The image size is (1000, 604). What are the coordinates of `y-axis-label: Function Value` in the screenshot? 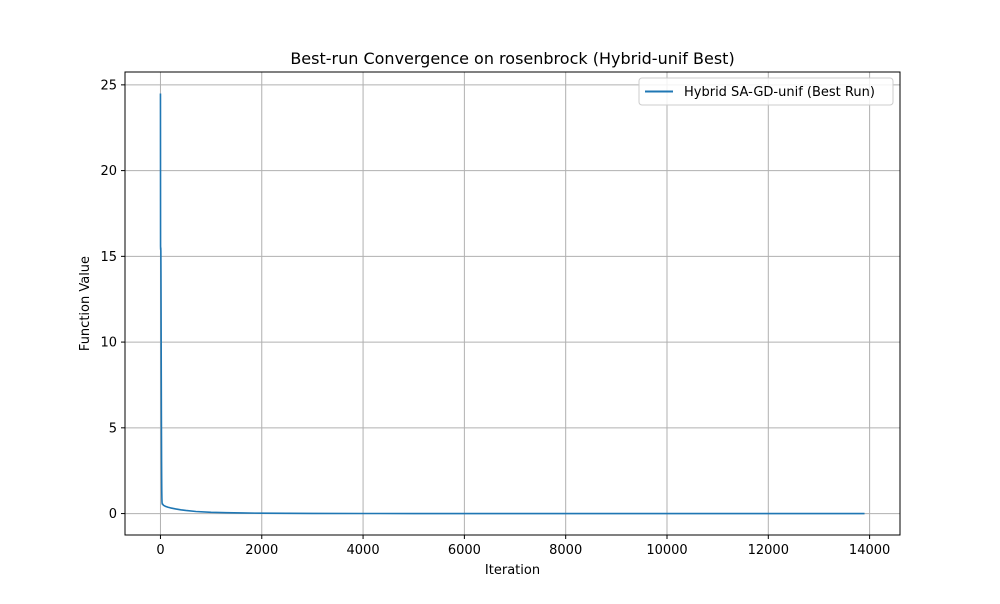 It's located at (85, 303).